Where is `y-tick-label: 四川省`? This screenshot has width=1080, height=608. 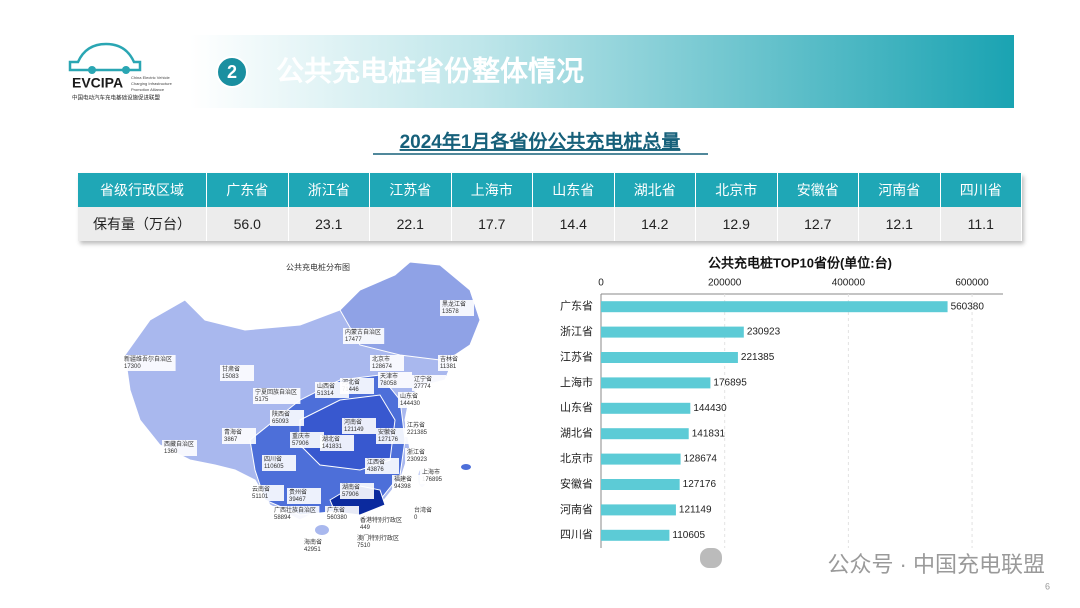 y-tick-label: 四川省 is located at coordinates (576, 534).